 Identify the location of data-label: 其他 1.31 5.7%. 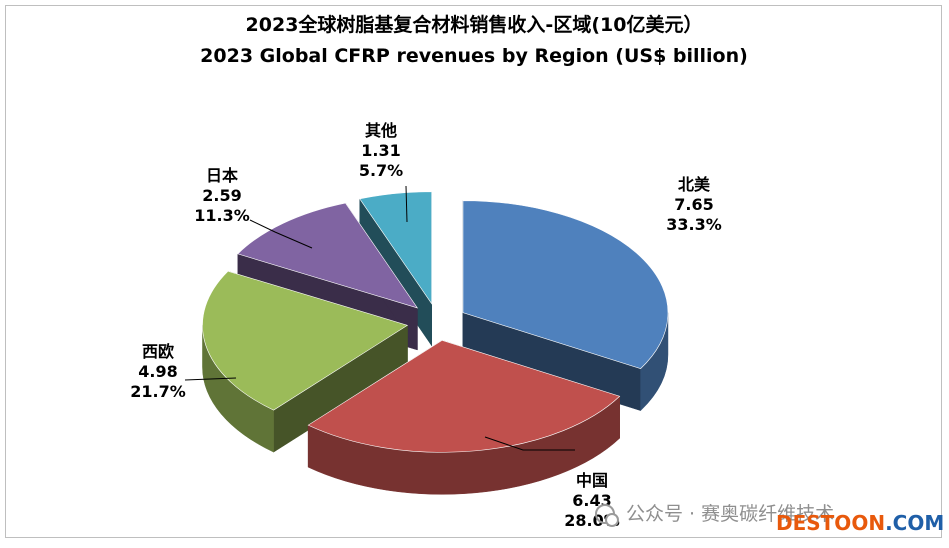
(381, 150).